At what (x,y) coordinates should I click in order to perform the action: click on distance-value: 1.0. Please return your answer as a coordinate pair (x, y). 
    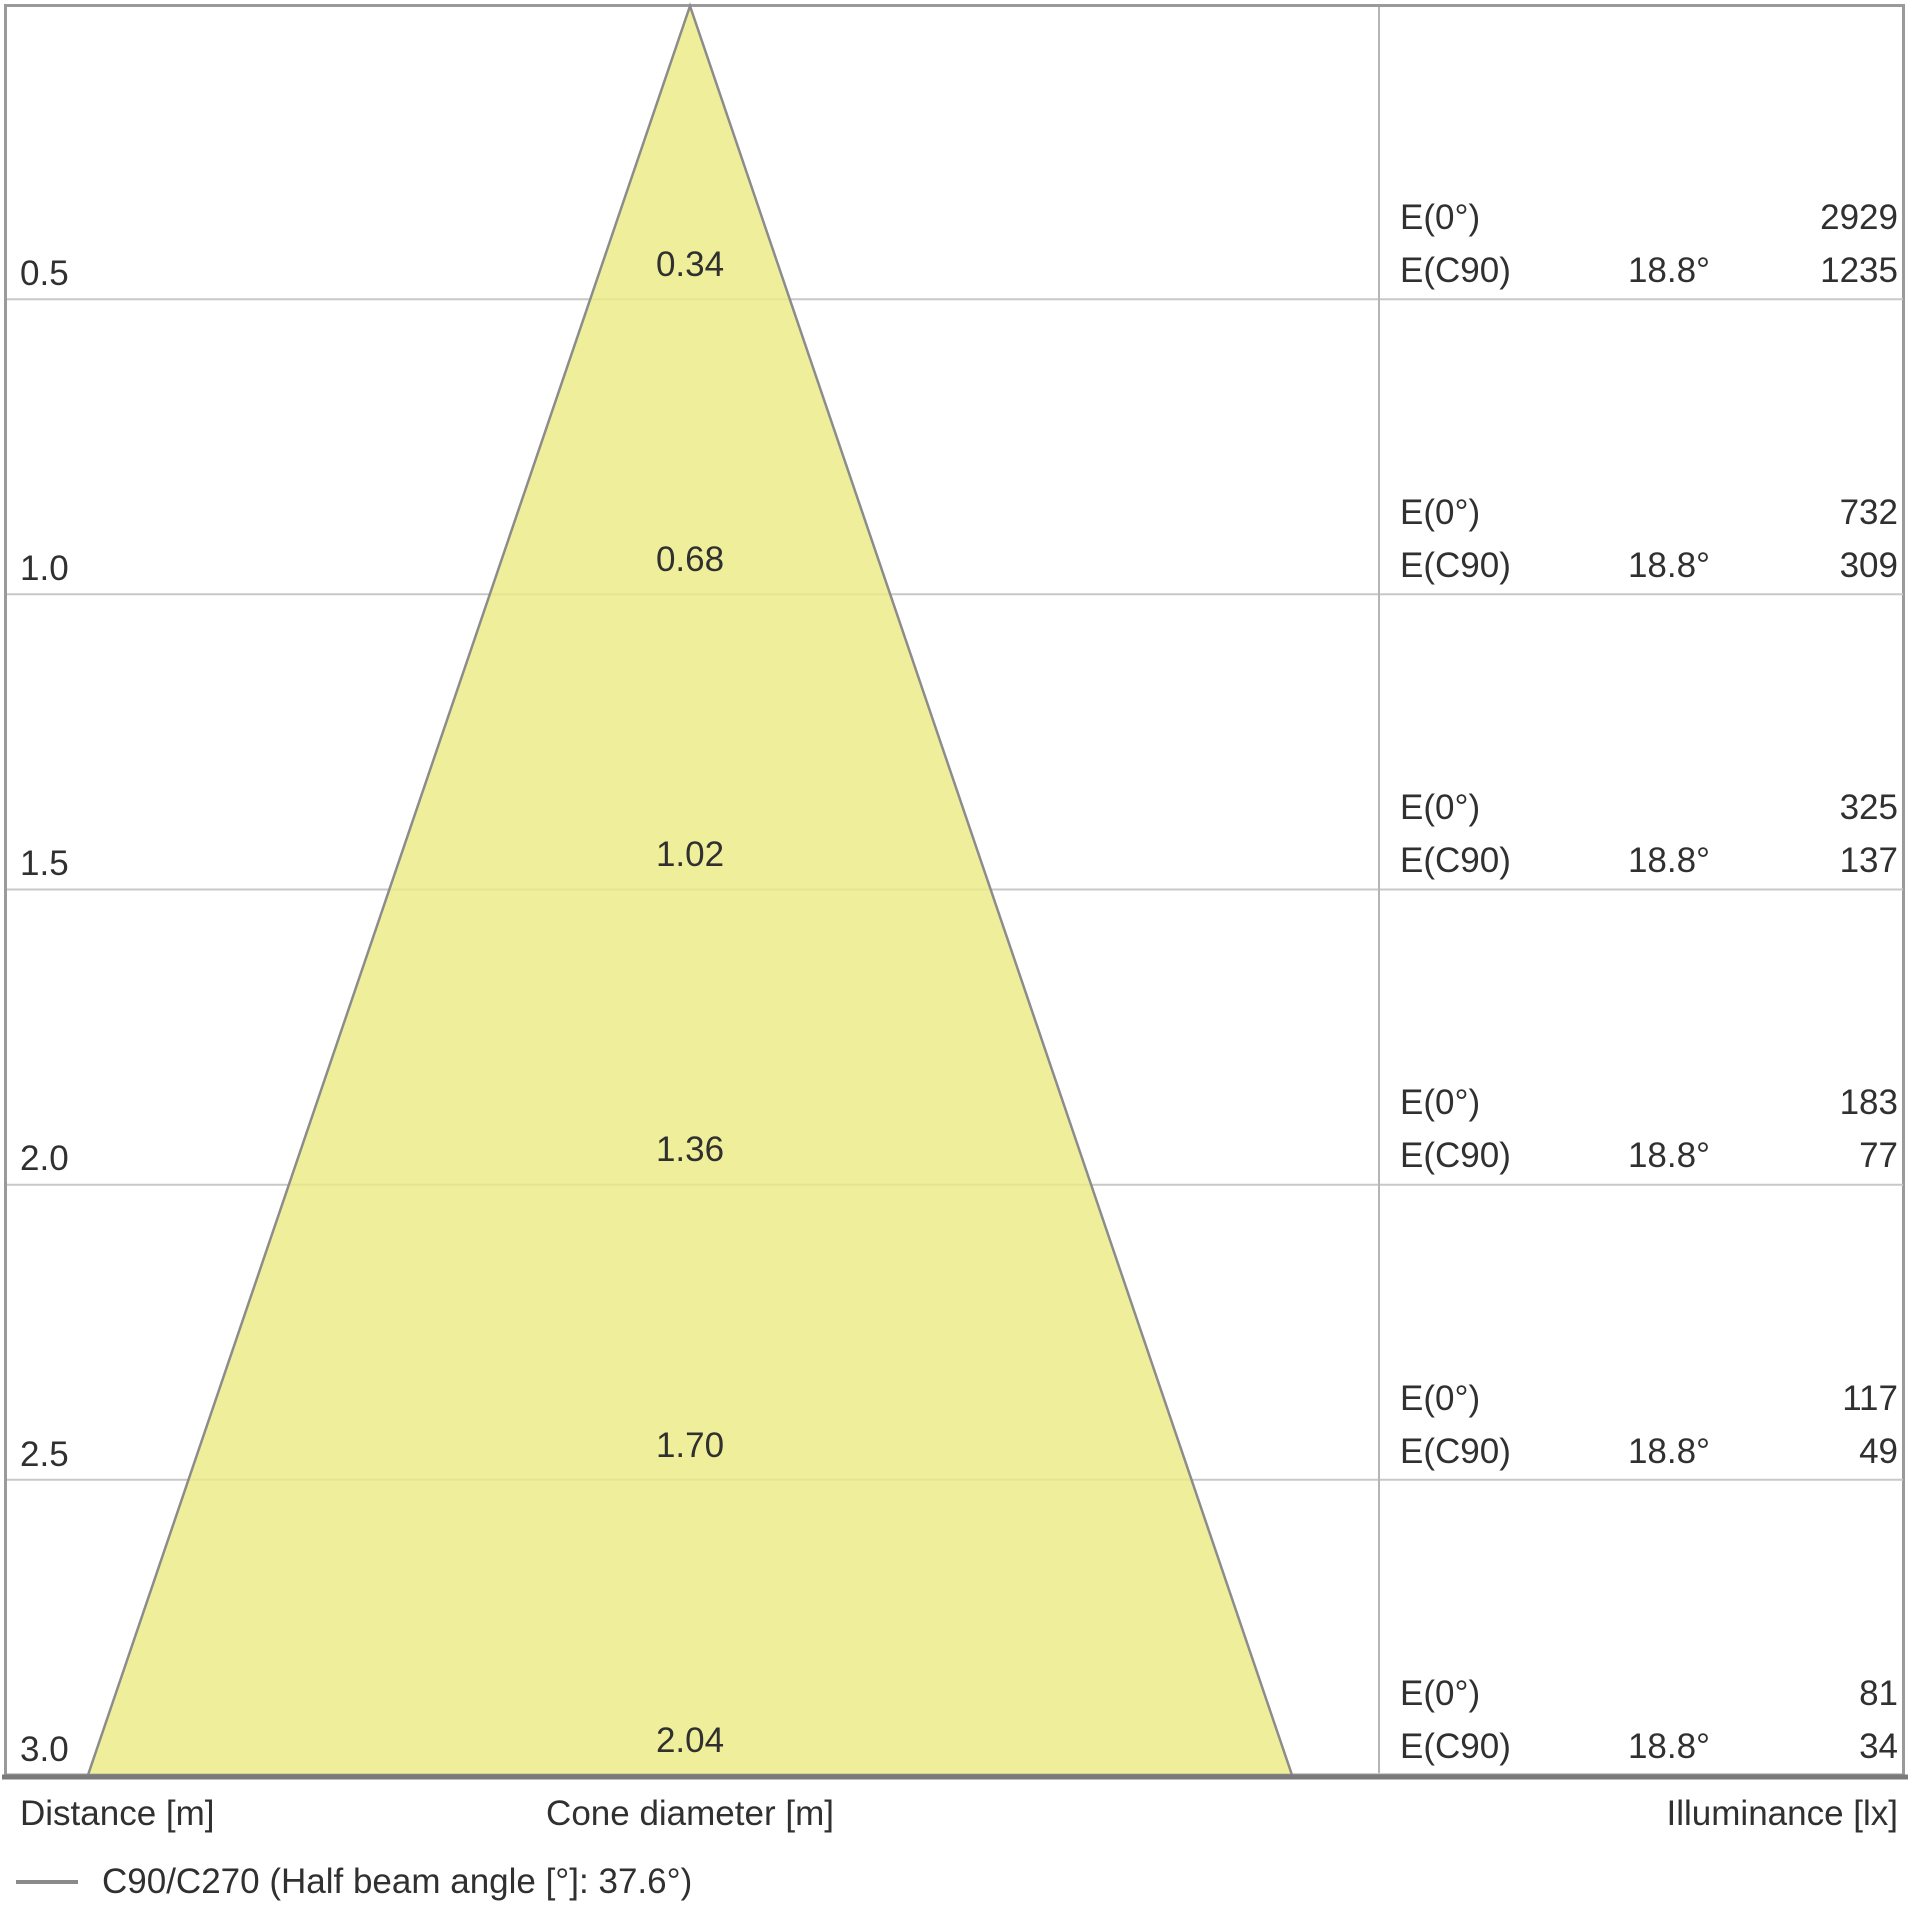
    Looking at the image, I should click on (44, 568).